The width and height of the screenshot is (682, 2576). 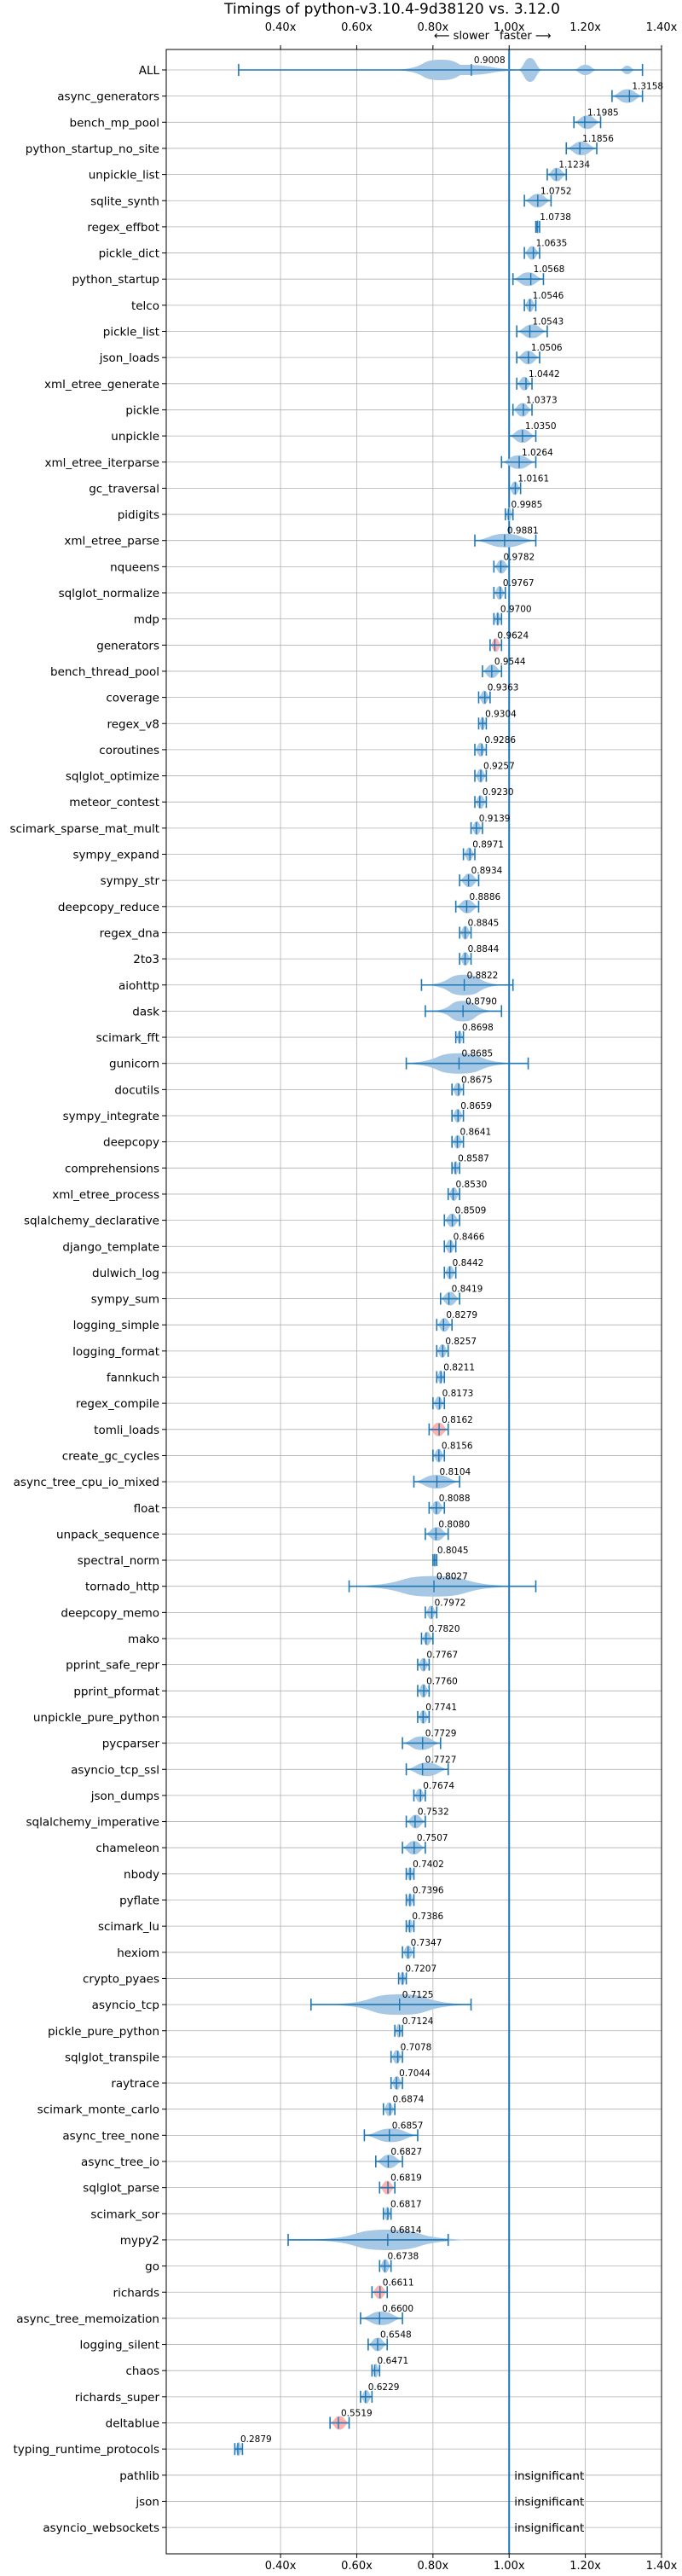 What do you see at coordinates (662, 2566) in the screenshot?
I see `x-tick-label-bottom: 1.40x` at bounding box center [662, 2566].